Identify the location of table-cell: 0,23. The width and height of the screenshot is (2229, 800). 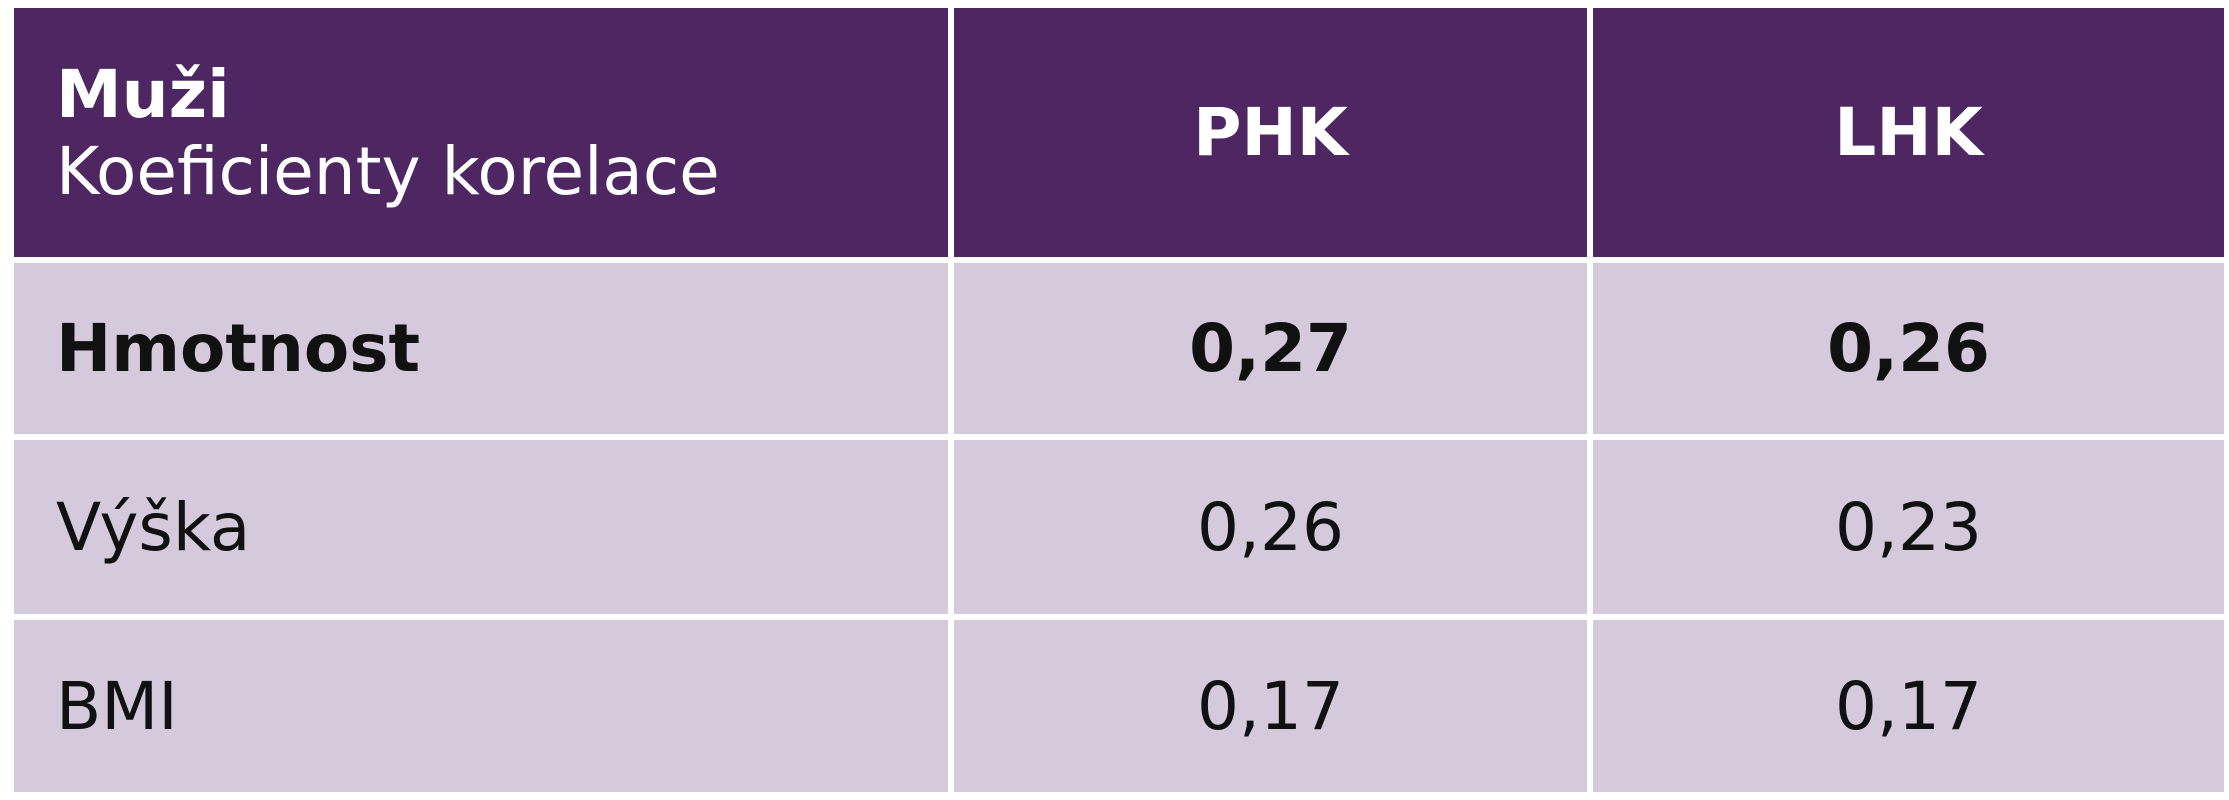
(1908, 527).